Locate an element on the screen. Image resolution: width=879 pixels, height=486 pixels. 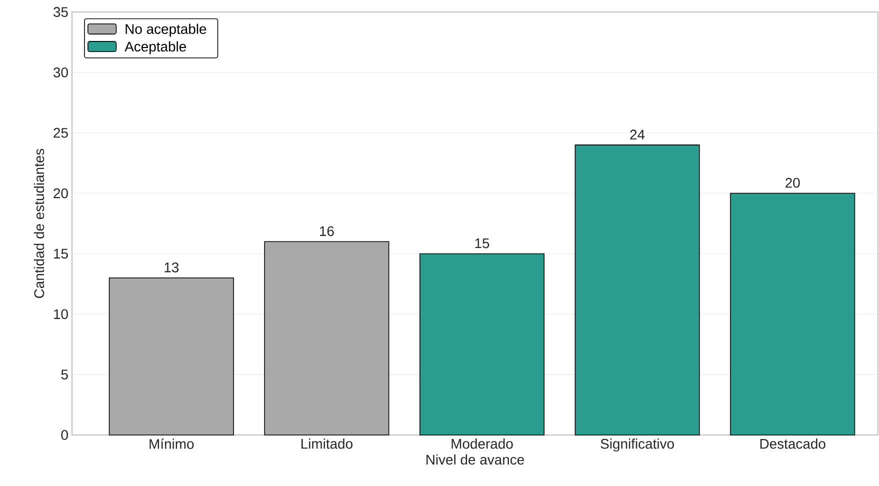
y-tick-label: 15 is located at coordinates (61, 253).